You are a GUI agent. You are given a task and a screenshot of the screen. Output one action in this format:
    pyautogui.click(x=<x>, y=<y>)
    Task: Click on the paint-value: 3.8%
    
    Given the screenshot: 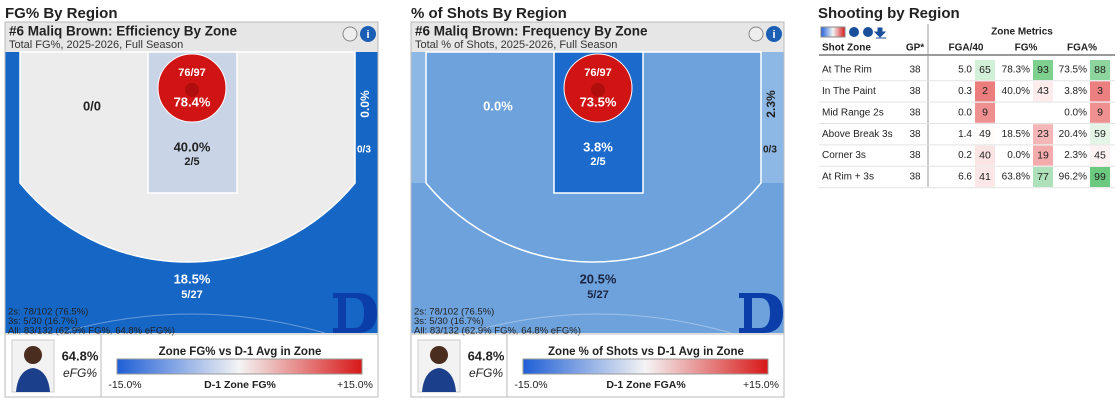 What is the action you would take?
    pyautogui.click(x=598, y=146)
    